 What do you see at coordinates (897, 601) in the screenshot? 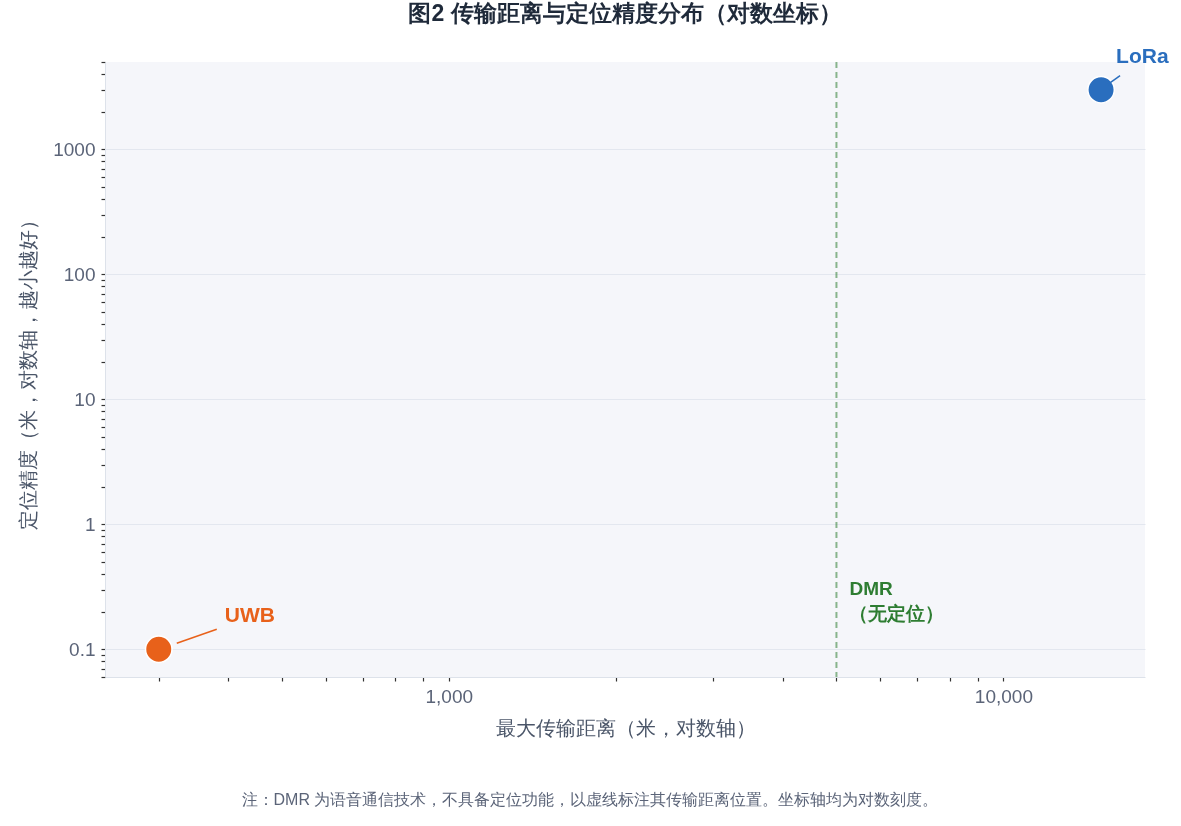
I see `ref-line-label: DMR （无定位）` at bounding box center [897, 601].